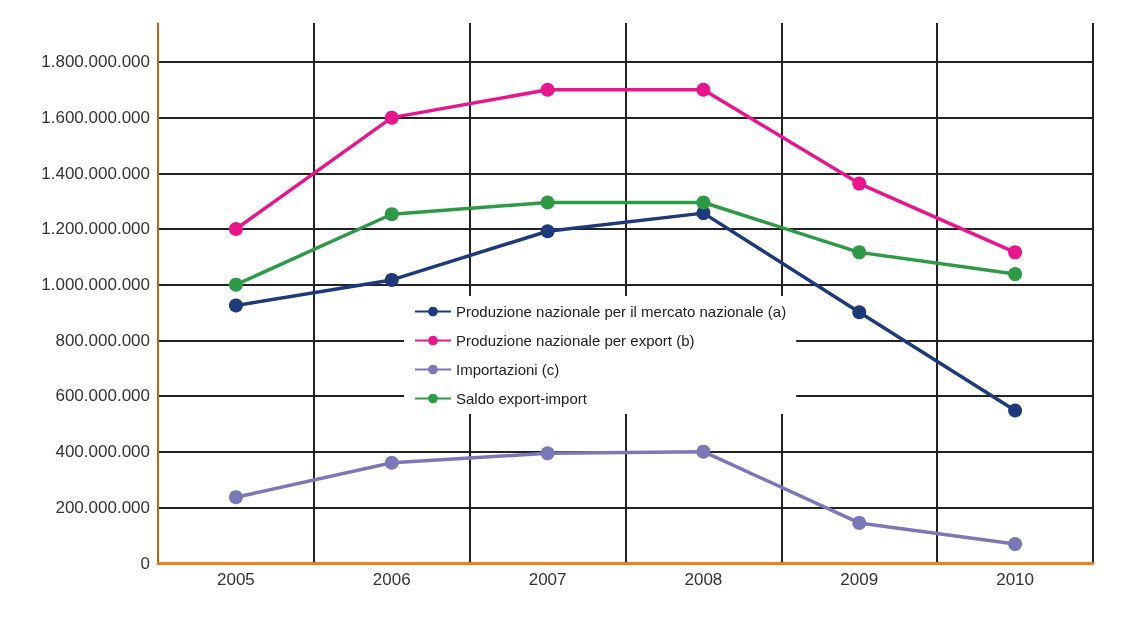  I want to click on x-tick-label: 2007, so click(547, 579).